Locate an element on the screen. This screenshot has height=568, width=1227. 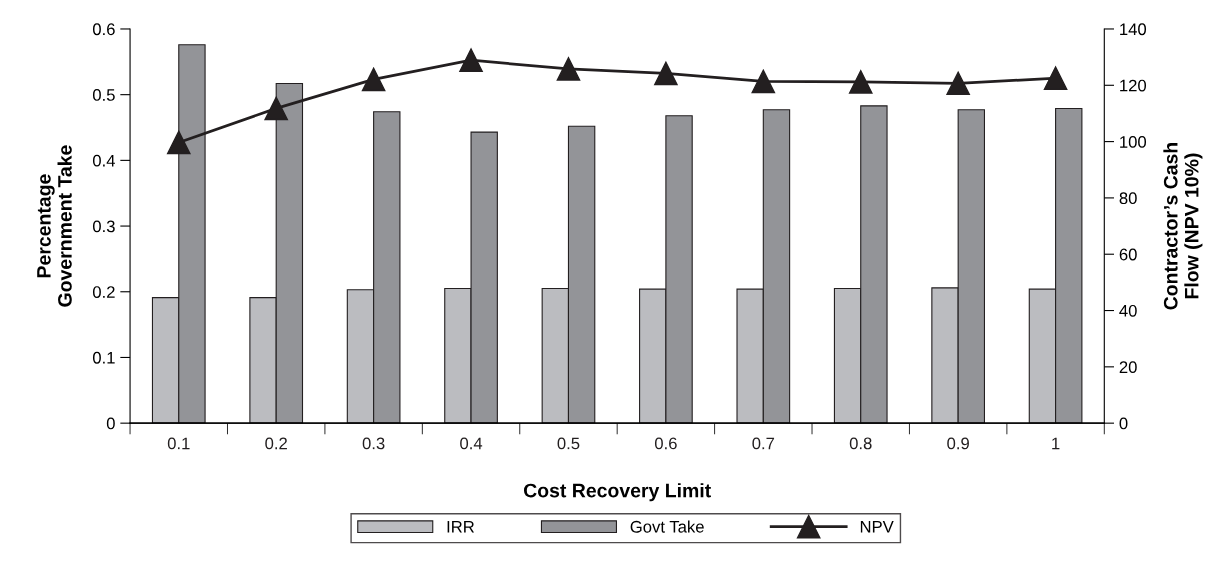
x-tick-label: 1 is located at coordinates (1056, 443).